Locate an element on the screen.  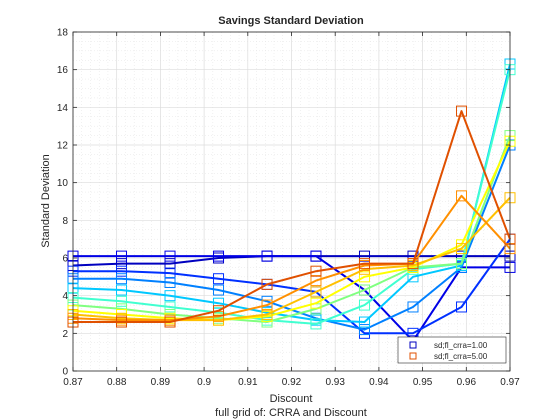
x-tick-label: 0.88 is located at coordinates (117, 382).